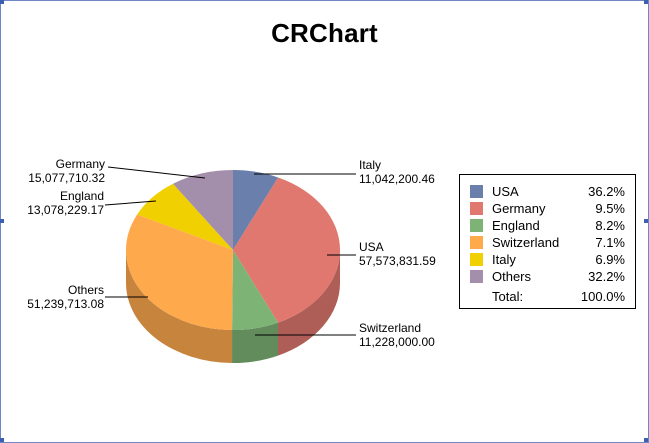 The width and height of the screenshot is (649, 443). Describe the element at coordinates (255, 290) in the screenshot. I see `pie-slice-switzerland` at that location.